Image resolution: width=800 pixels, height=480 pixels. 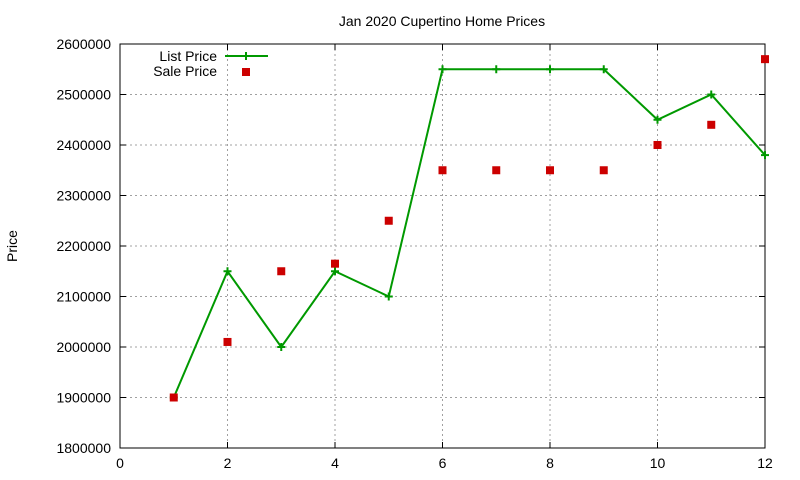 I want to click on legend-label-list-price: List Price, so click(x=188, y=56).